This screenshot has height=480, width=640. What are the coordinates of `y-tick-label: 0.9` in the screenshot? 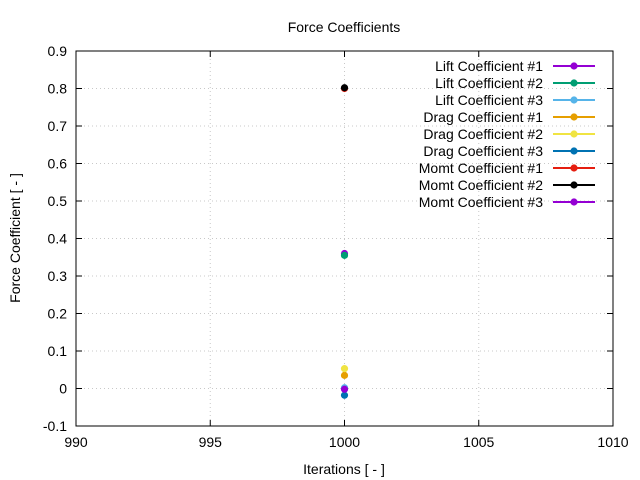 It's located at (58, 51).